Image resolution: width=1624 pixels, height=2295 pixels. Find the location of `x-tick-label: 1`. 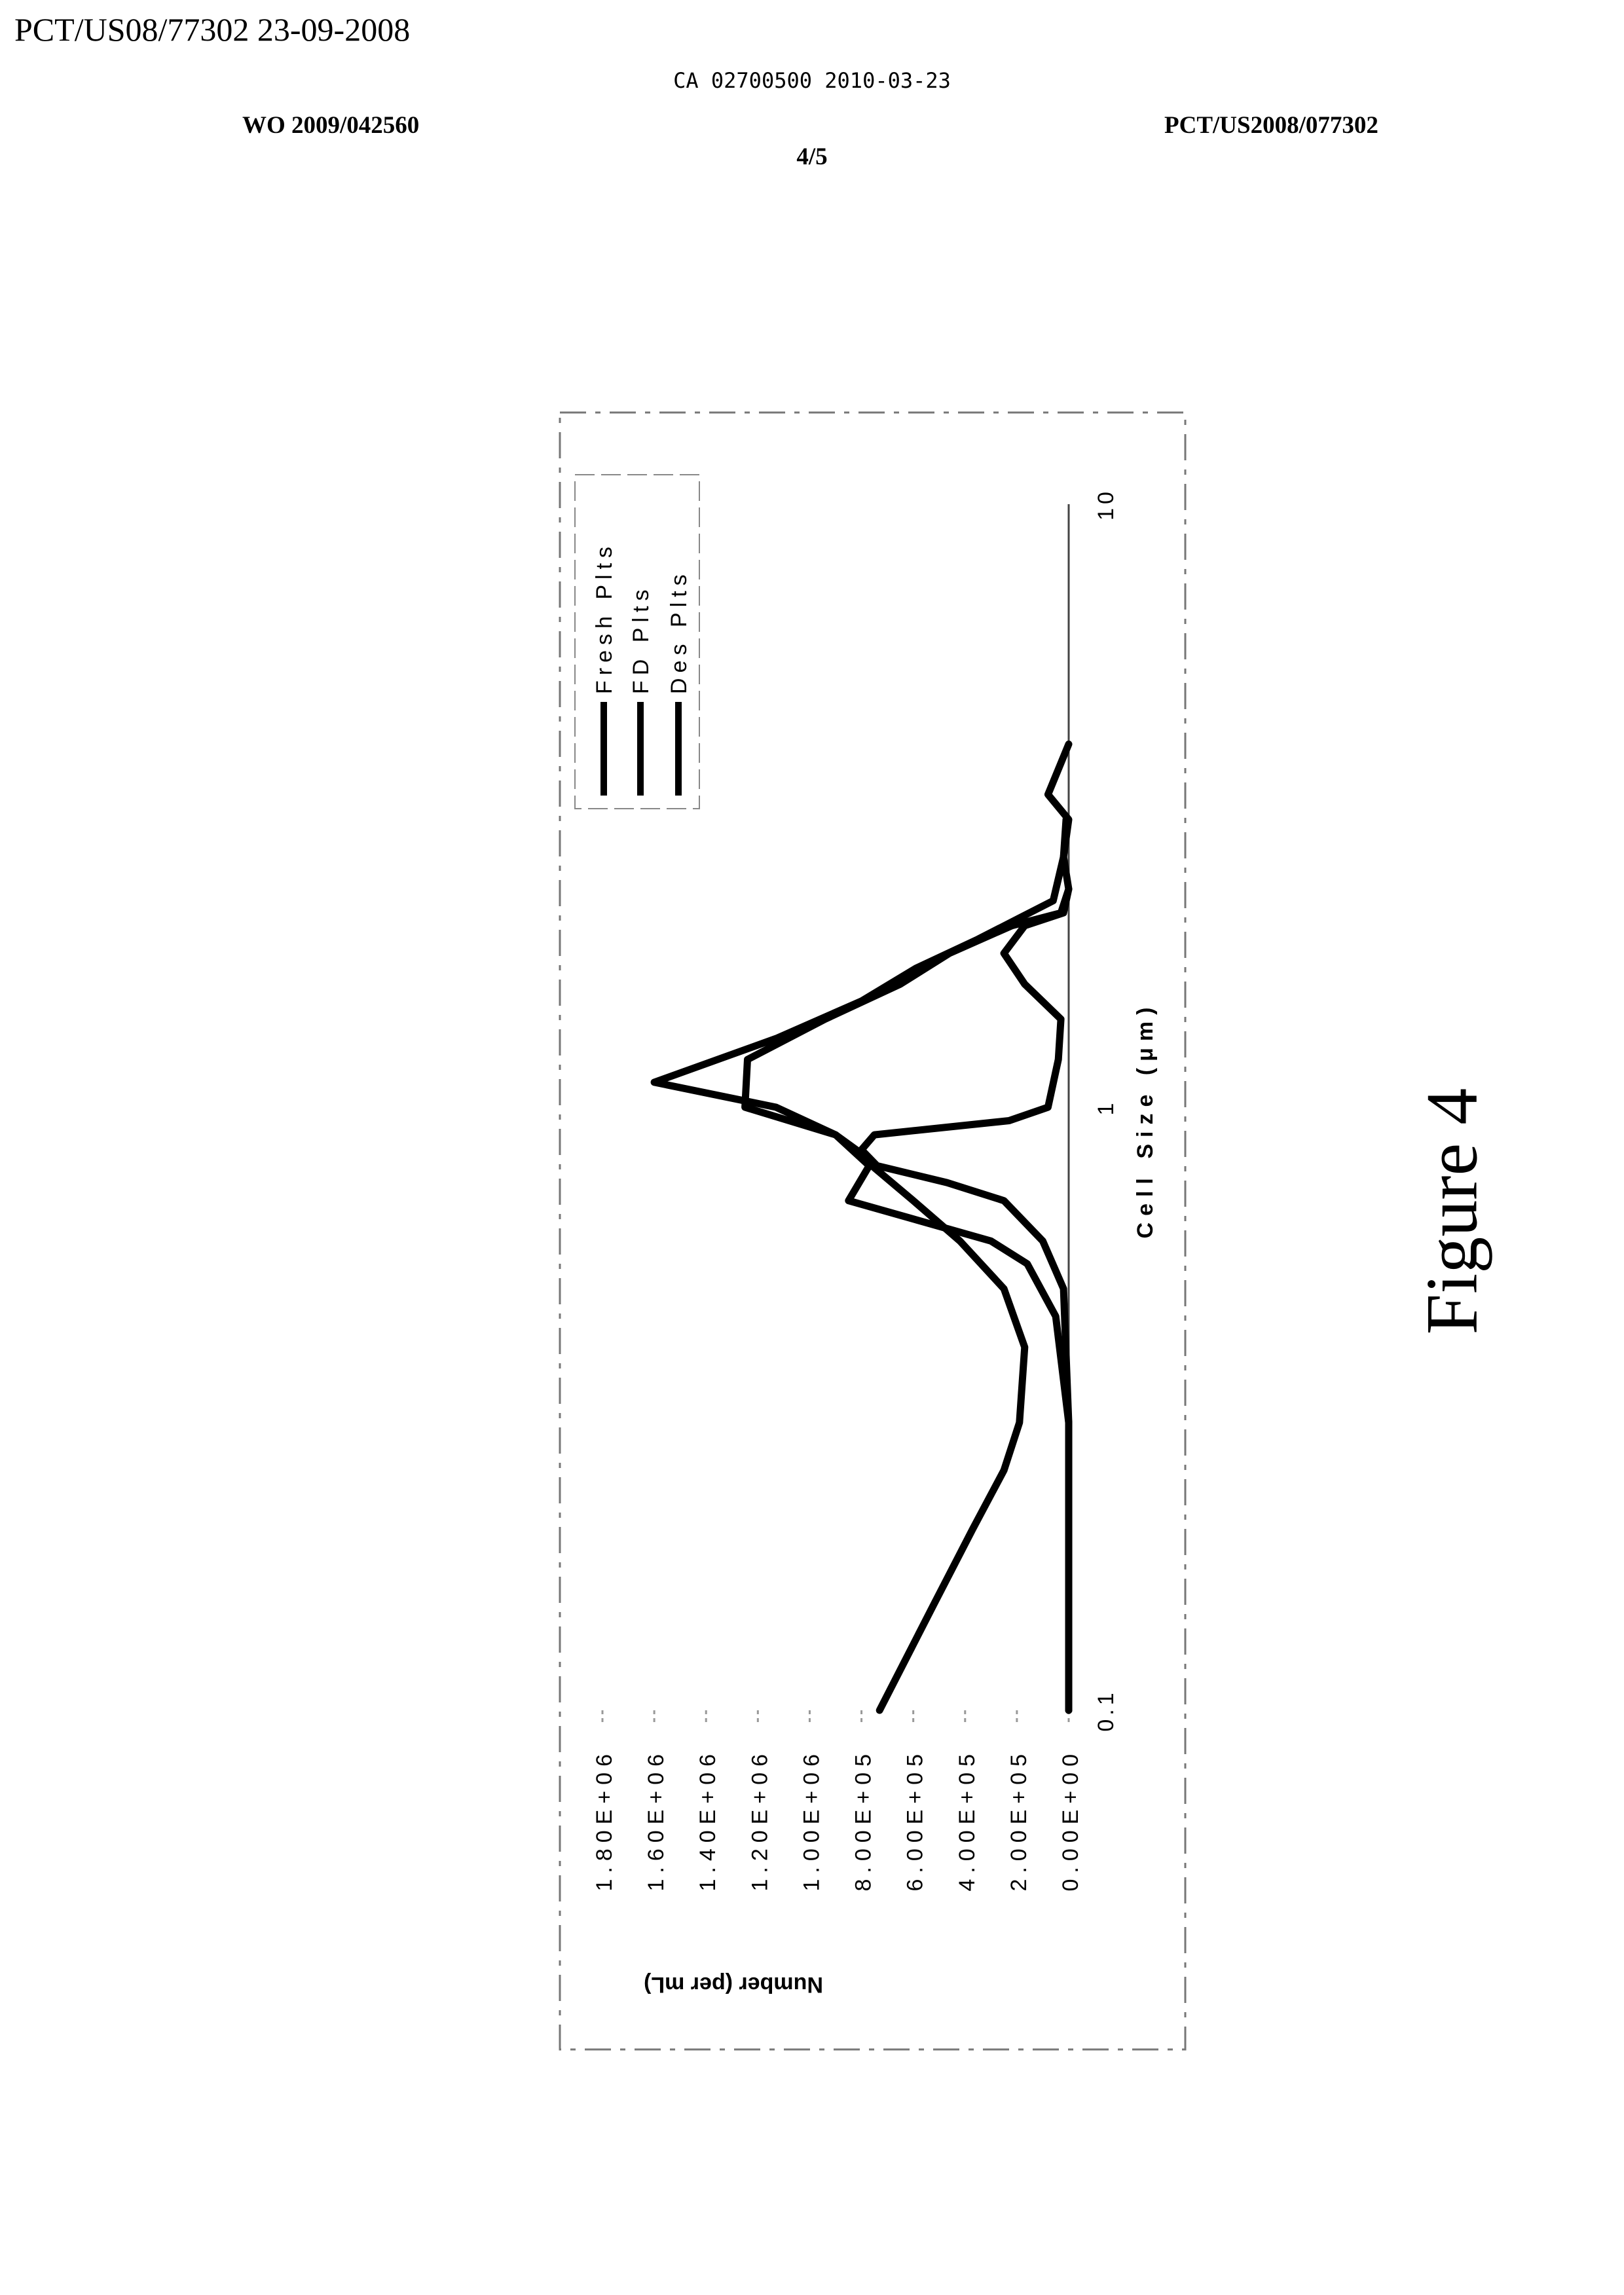

x-tick-label: 1 is located at coordinates (1106, 1107).